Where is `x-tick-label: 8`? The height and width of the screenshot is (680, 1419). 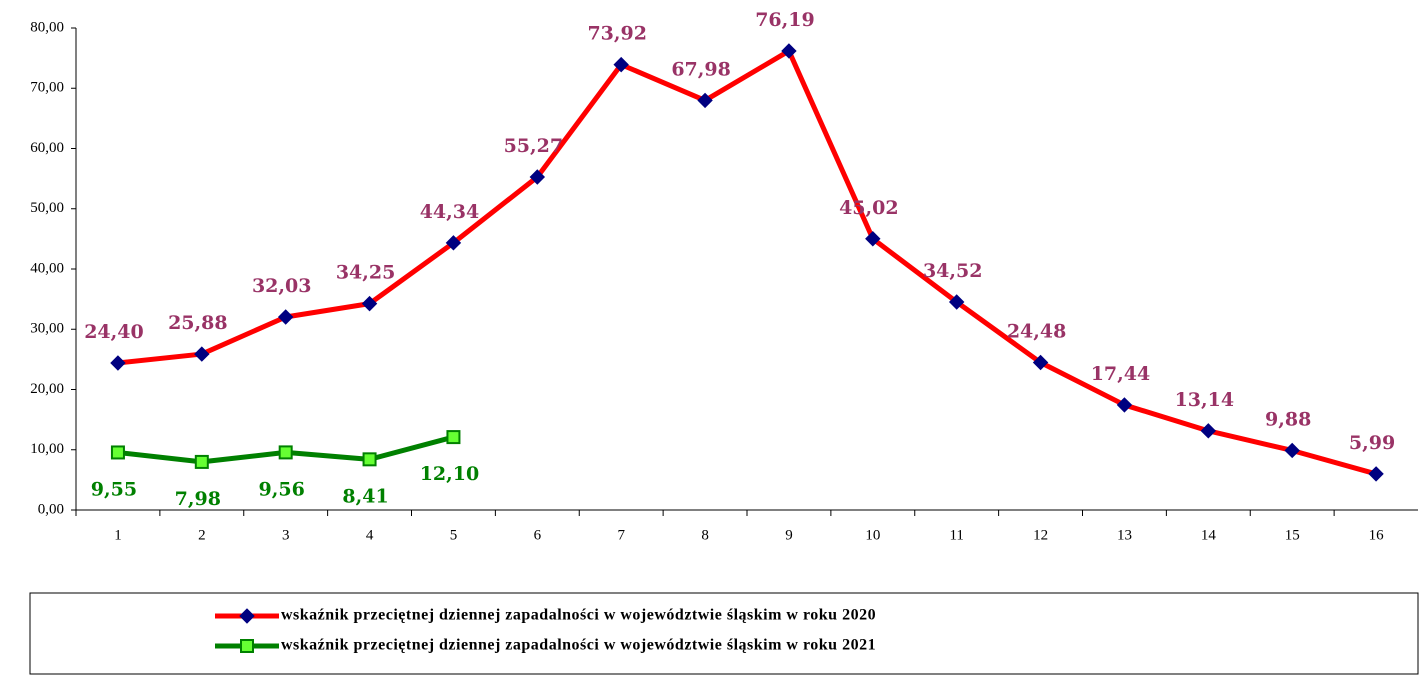
x-tick-label: 8 is located at coordinates (705, 535).